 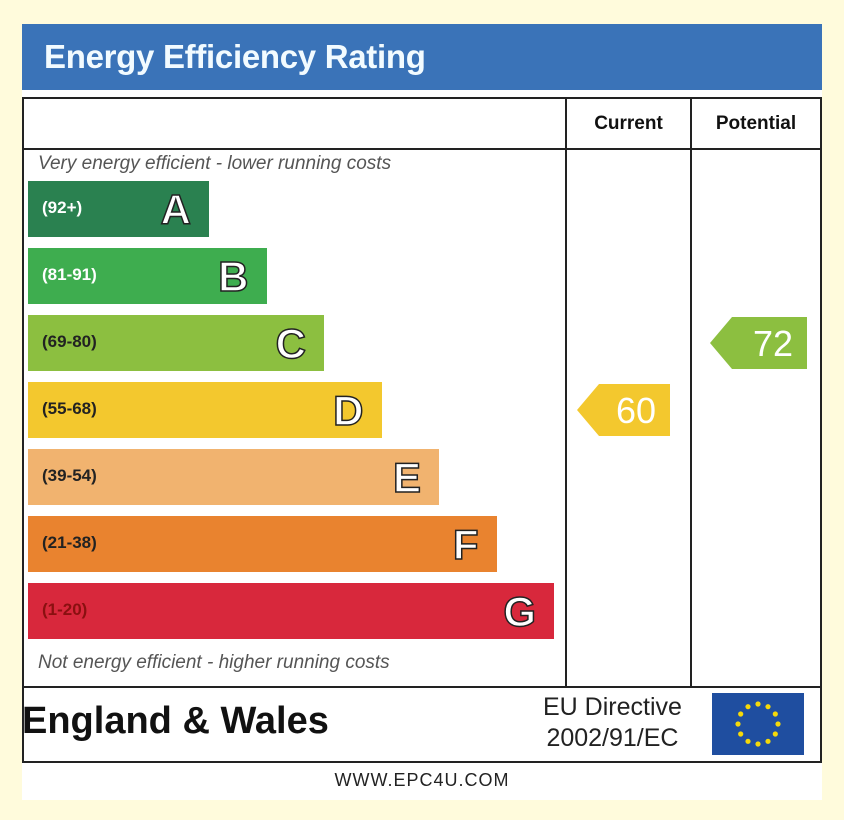 What do you see at coordinates (465, 544) in the screenshot?
I see `band-letter: F` at bounding box center [465, 544].